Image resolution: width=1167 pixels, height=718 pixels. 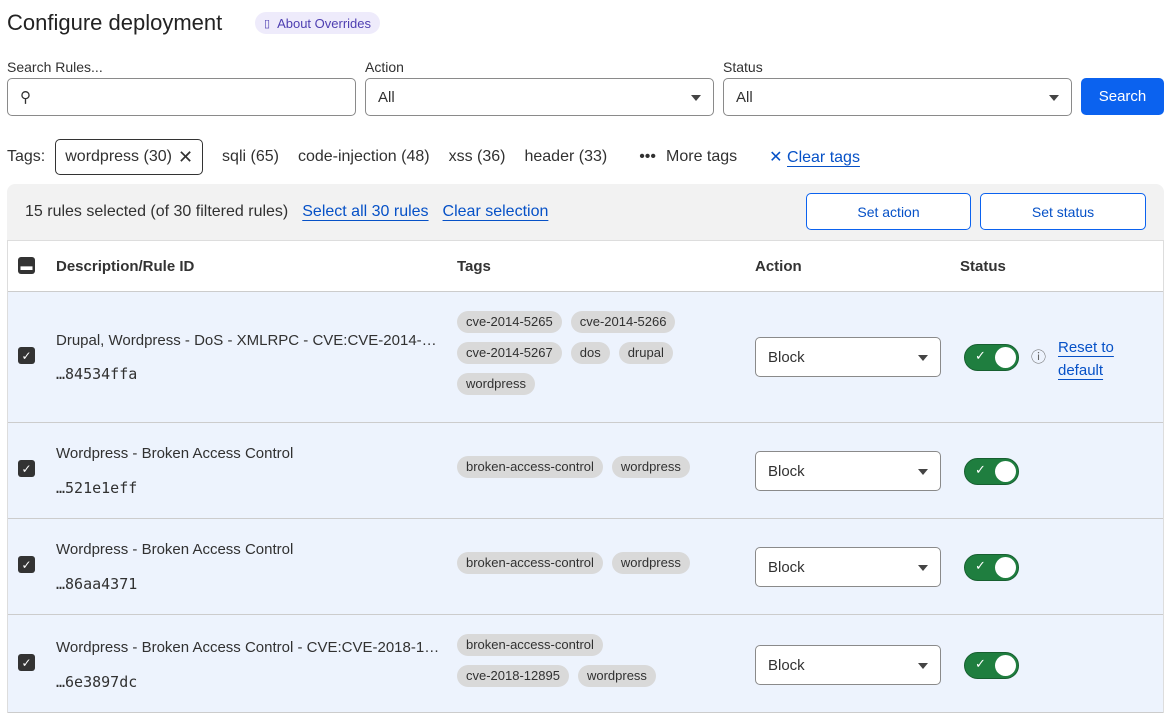 I want to click on rule-id: …84534ffa, so click(x=97, y=374).